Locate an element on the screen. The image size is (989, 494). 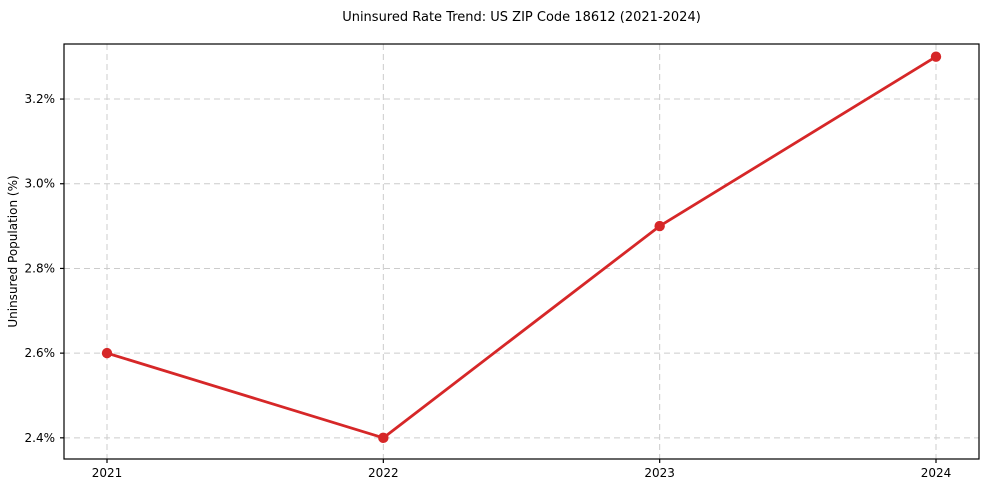
y-tick-label: 2.6% is located at coordinates (40, 353).